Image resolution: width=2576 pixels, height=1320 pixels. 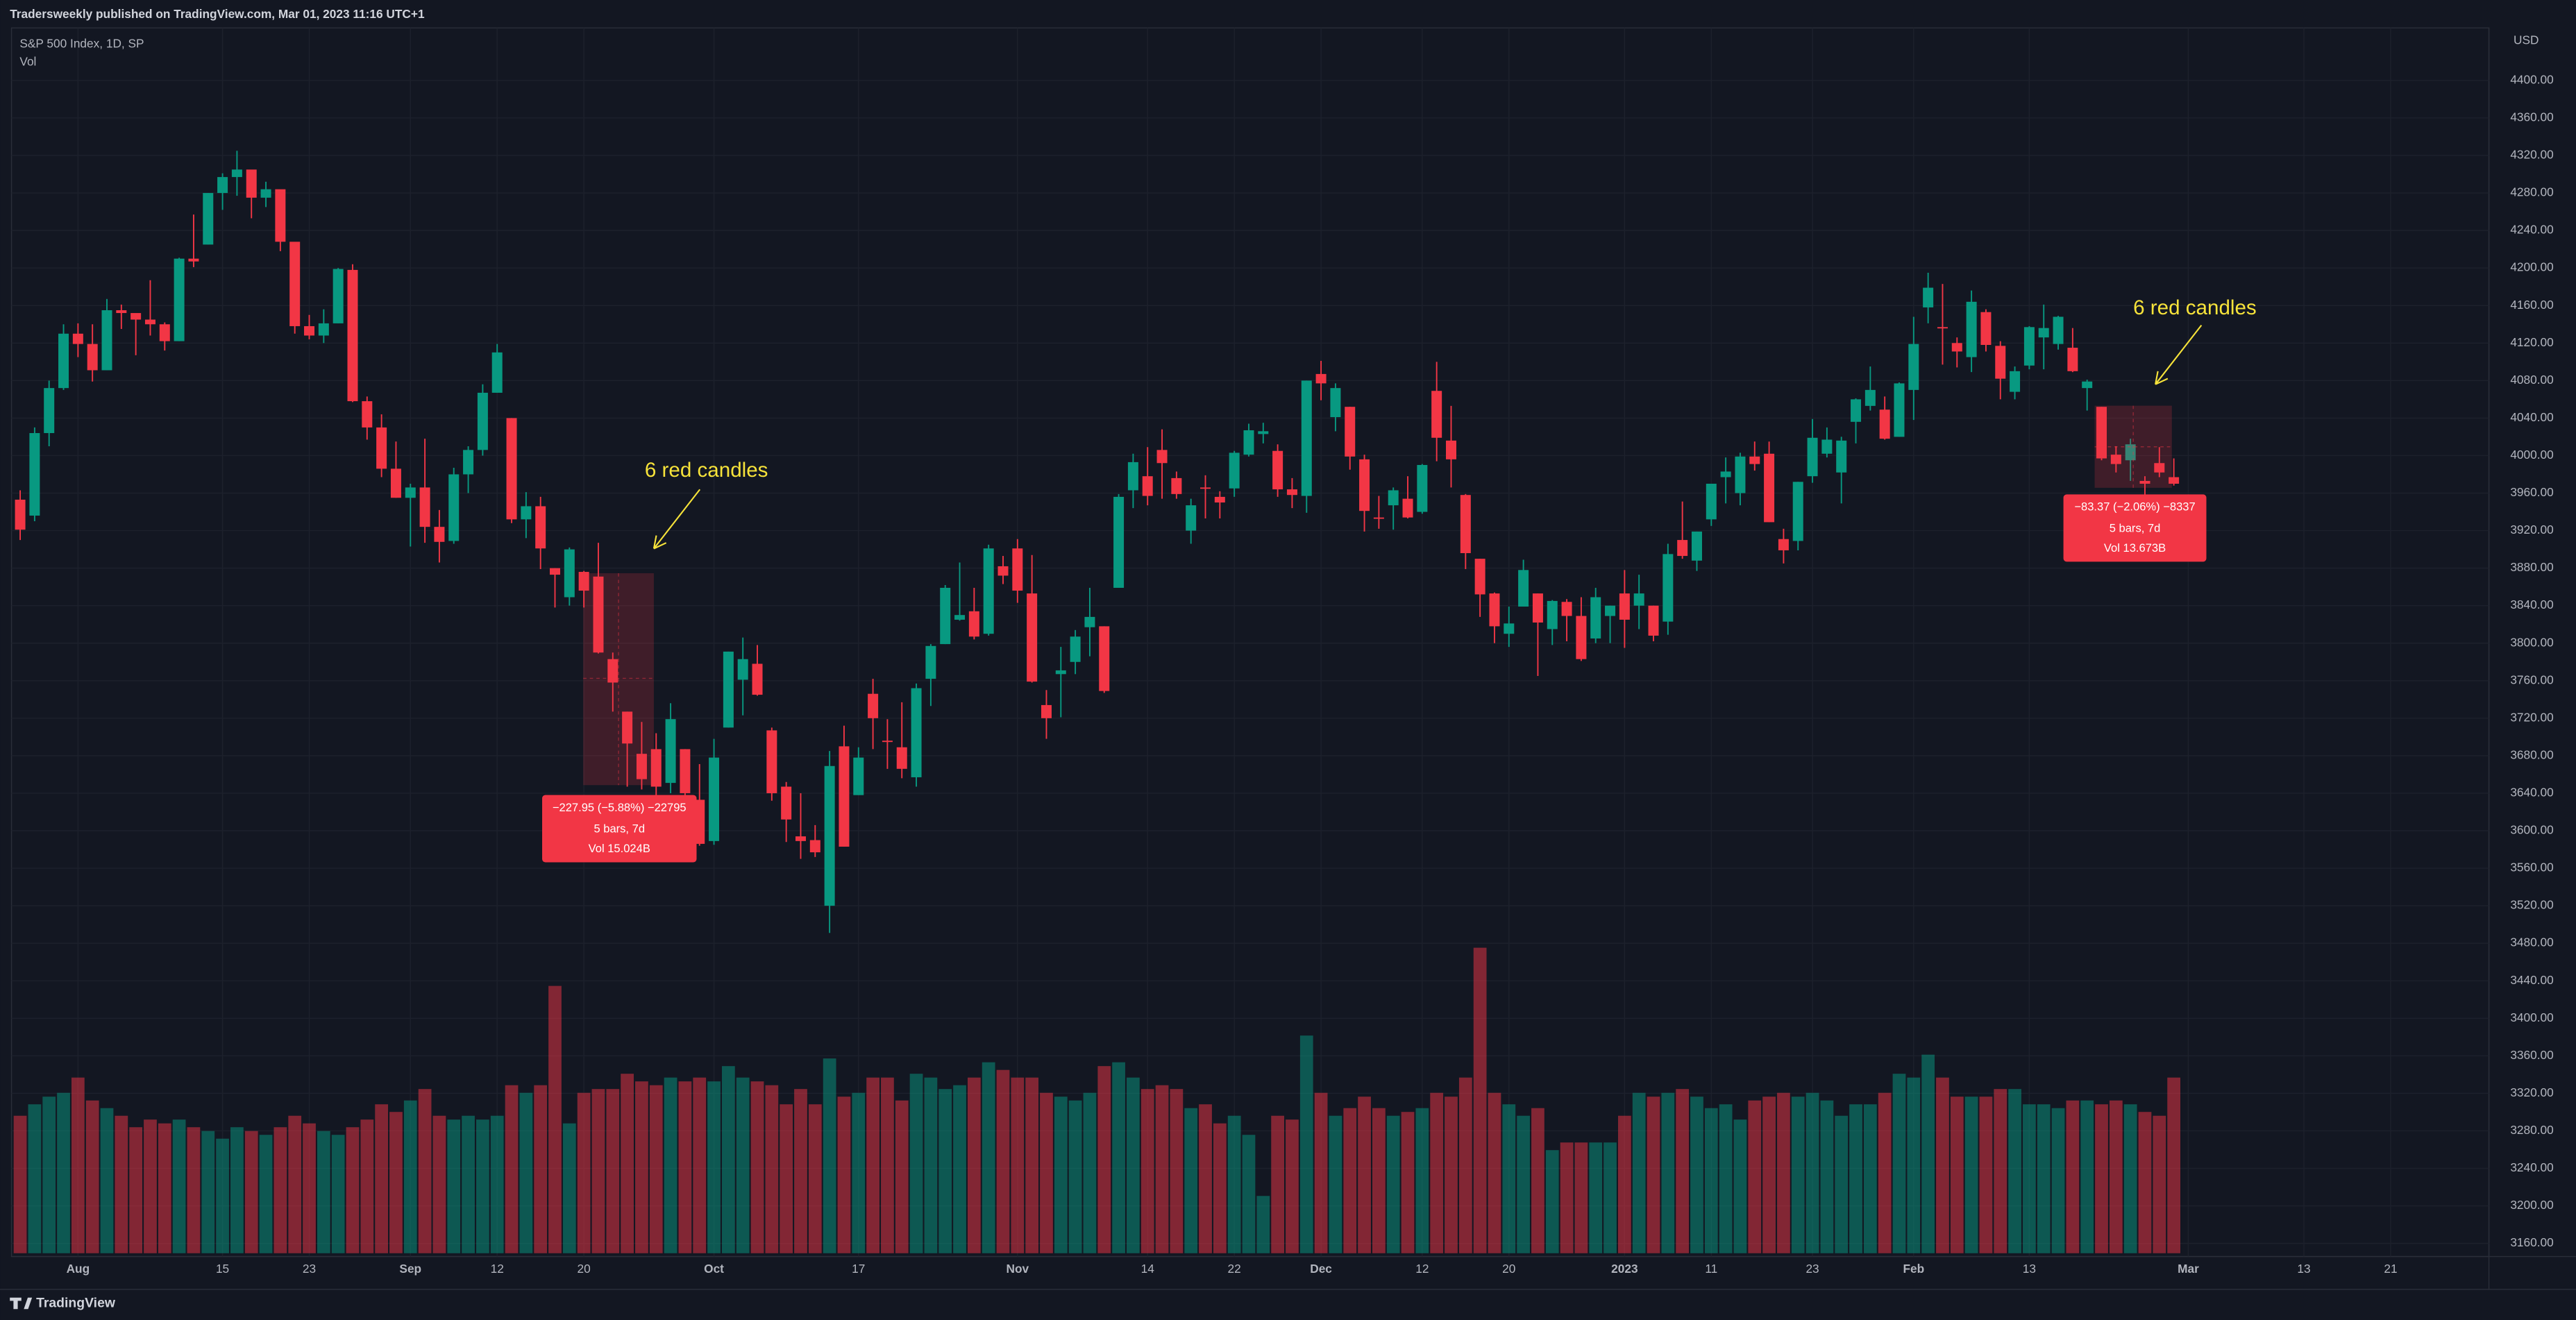 I want to click on x-tick-label: Sep, so click(x=410, y=1269).